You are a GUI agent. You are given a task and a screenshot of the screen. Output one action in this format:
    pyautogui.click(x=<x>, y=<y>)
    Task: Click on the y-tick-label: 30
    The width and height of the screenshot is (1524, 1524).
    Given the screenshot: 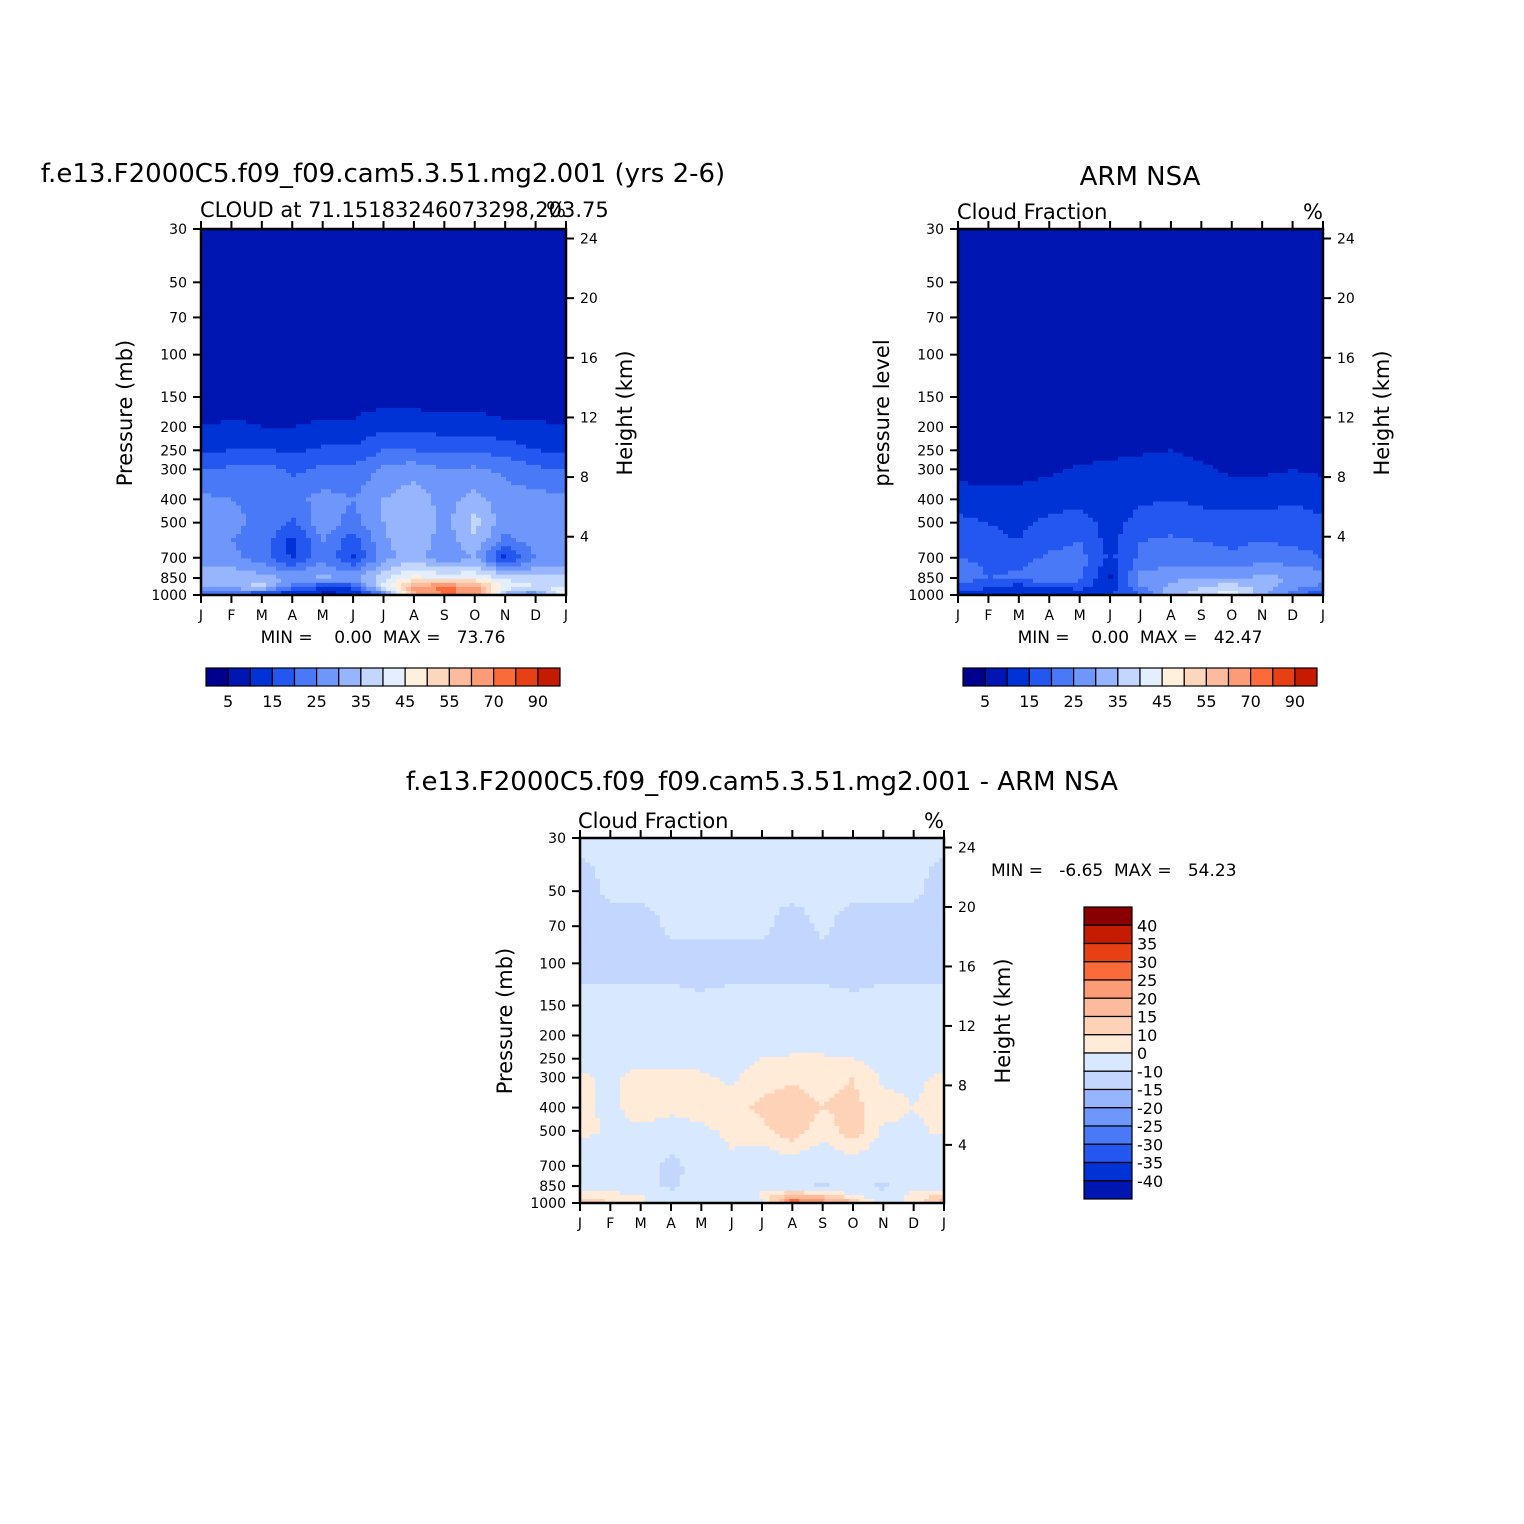 What is the action you would take?
    pyautogui.click(x=935, y=230)
    